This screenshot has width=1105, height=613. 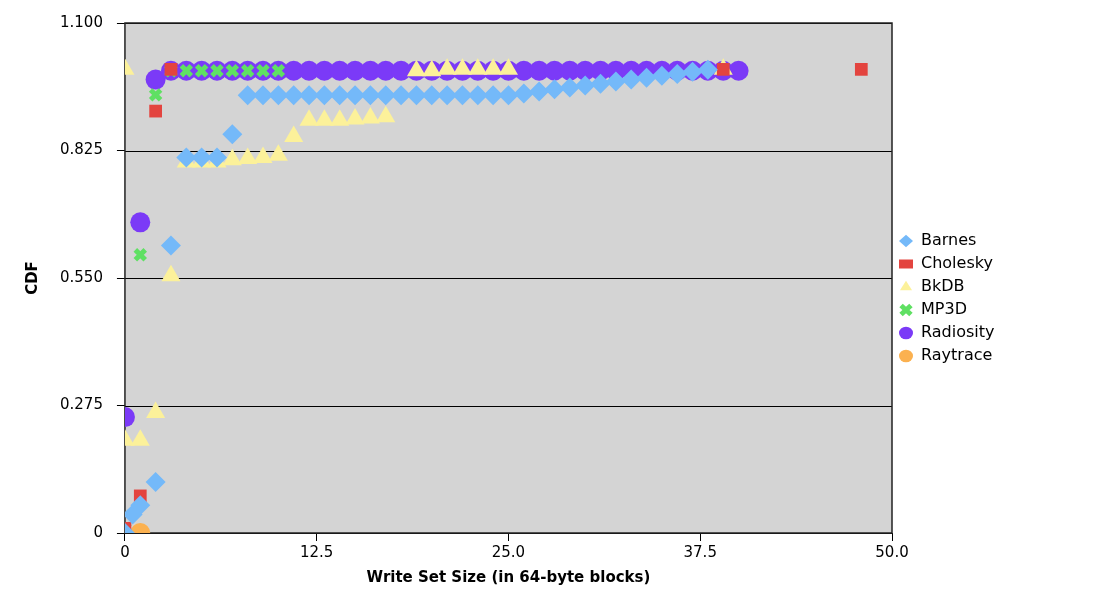 I want to click on y-tick-label: 0.550, so click(x=81, y=276).